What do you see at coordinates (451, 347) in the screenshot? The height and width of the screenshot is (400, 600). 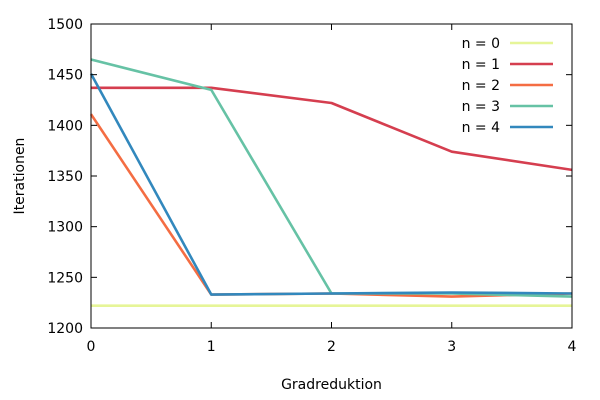 I see `x-tick-label: 3` at bounding box center [451, 347].